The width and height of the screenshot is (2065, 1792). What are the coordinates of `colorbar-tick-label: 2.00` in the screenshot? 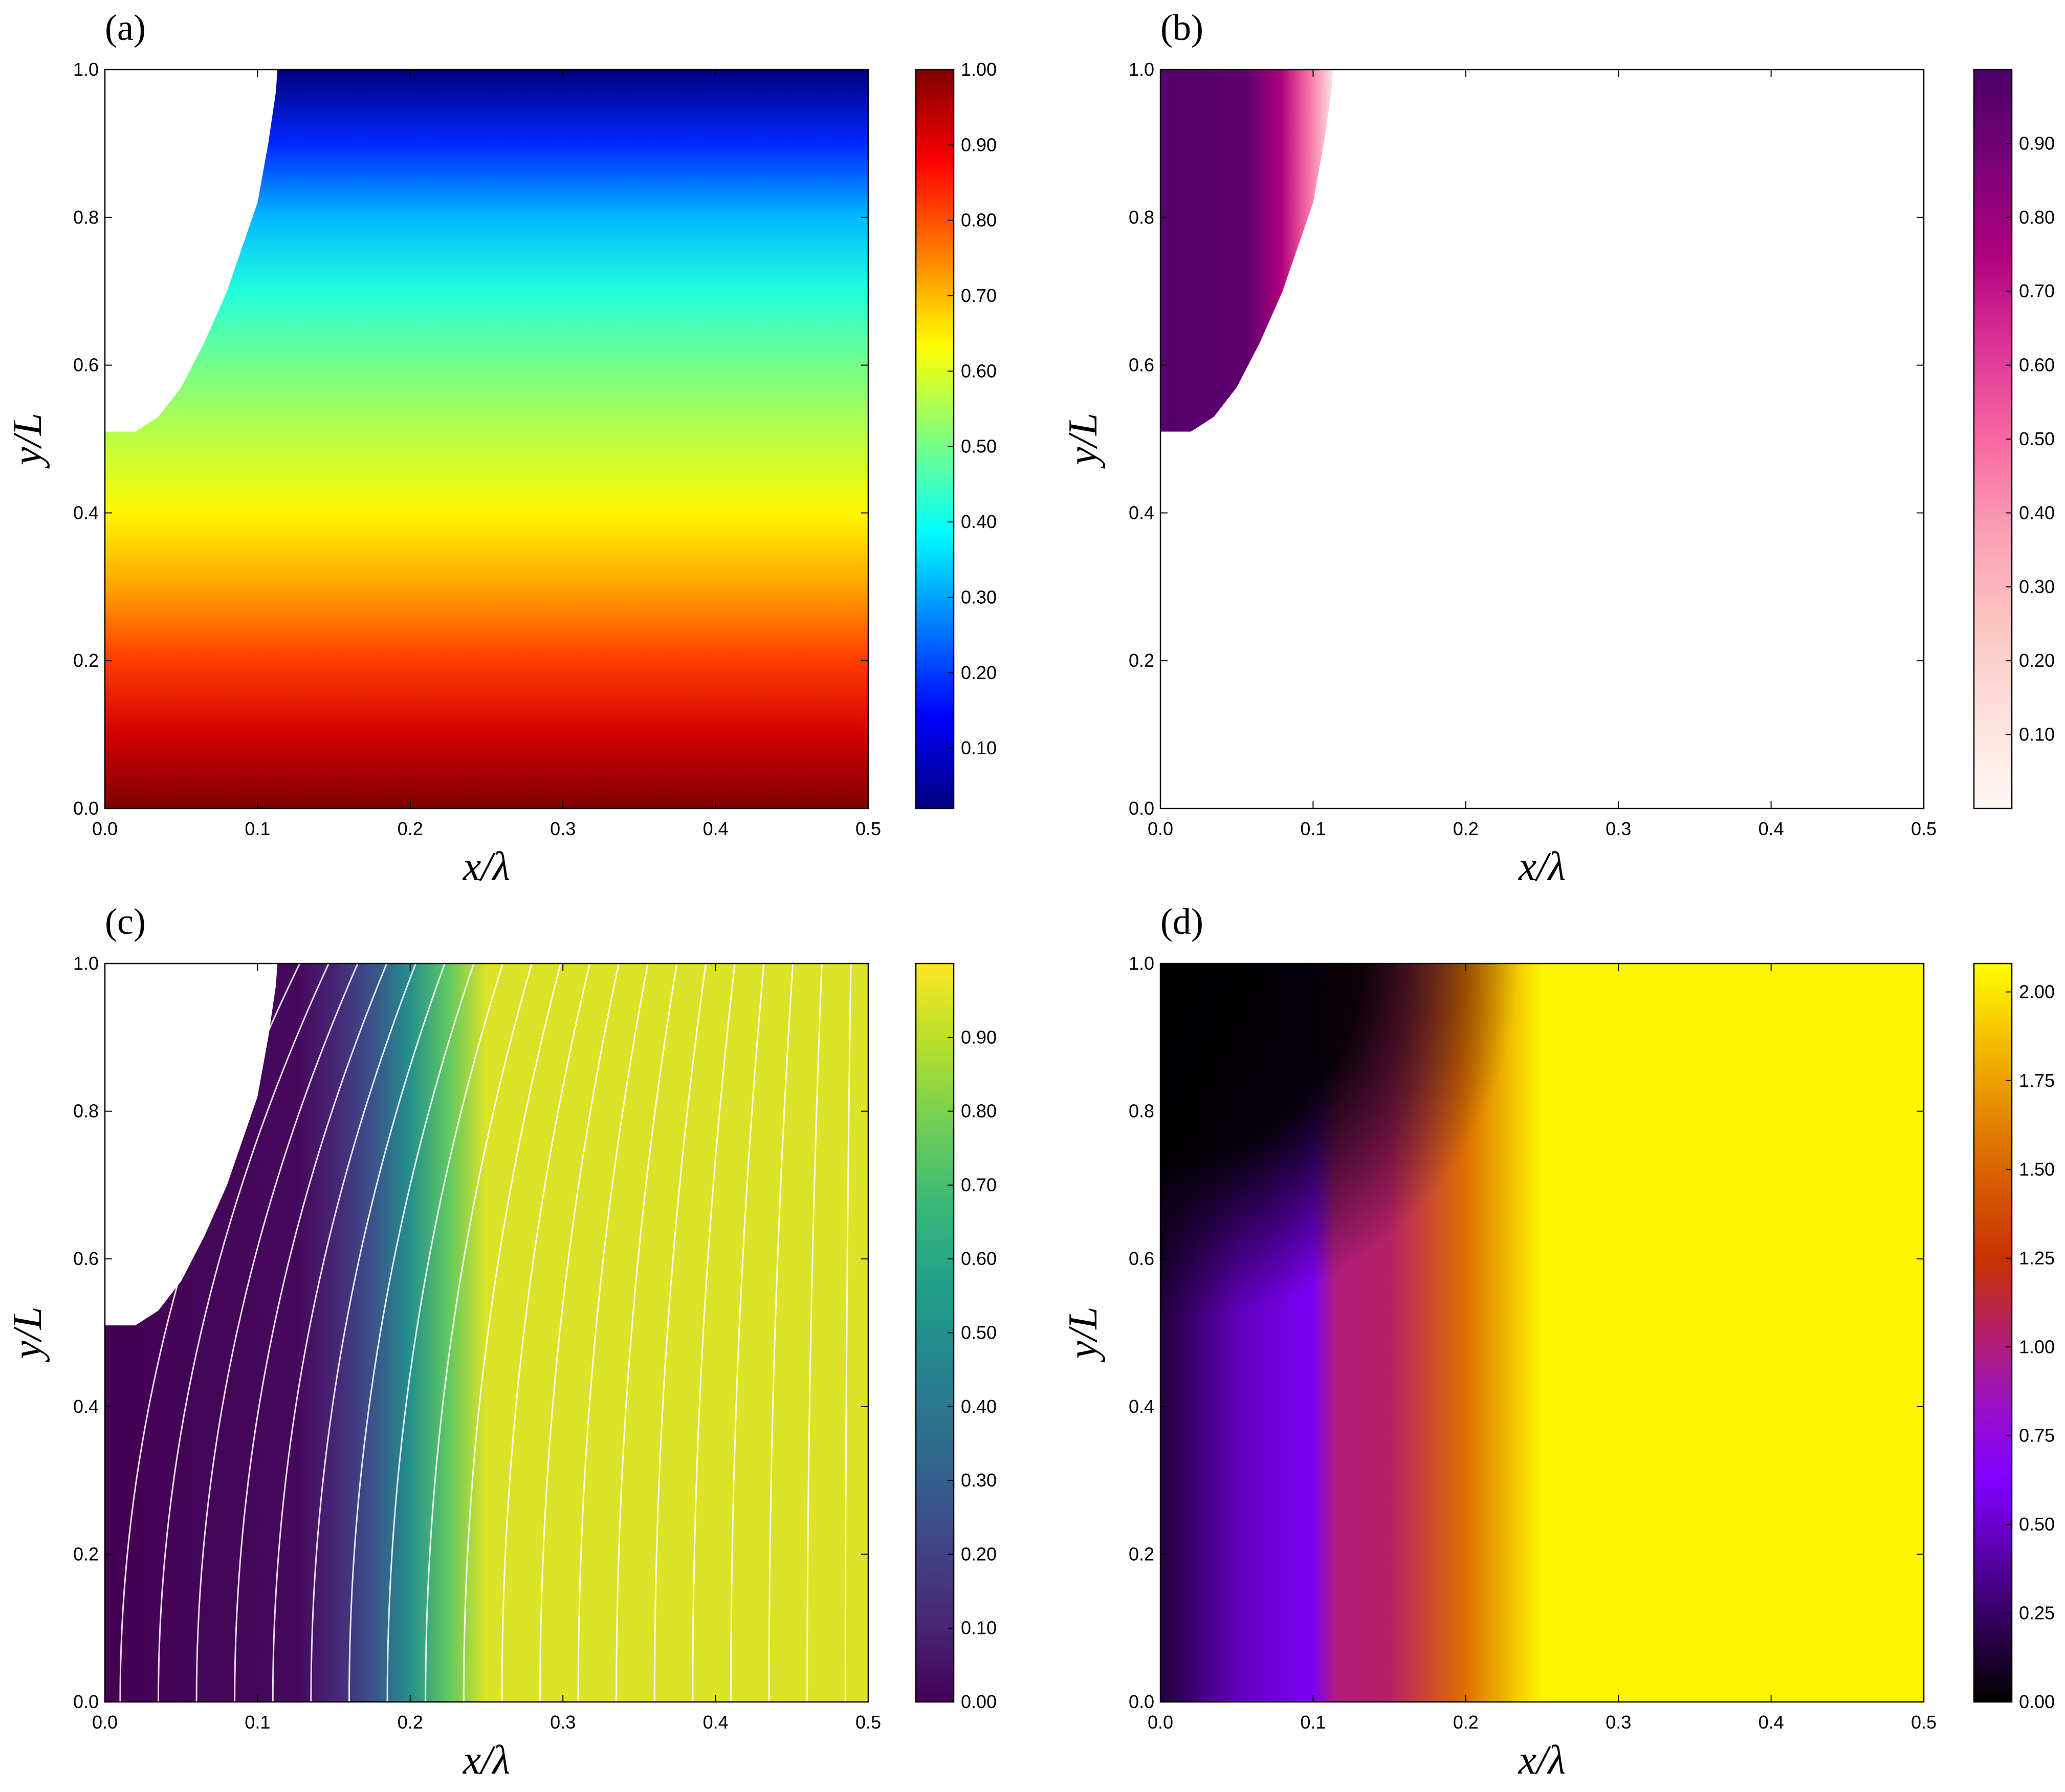 It's located at (2037, 991).